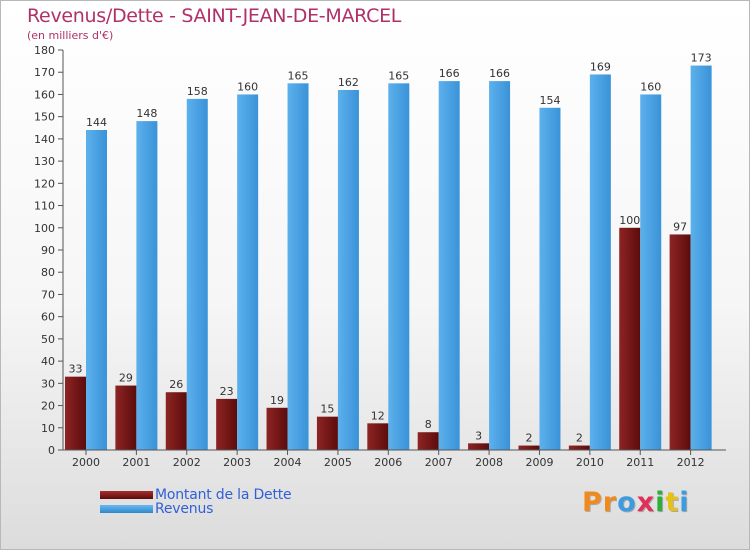 Image resolution: width=750 pixels, height=550 pixels. I want to click on data-label-revenue: 148, so click(146, 113).